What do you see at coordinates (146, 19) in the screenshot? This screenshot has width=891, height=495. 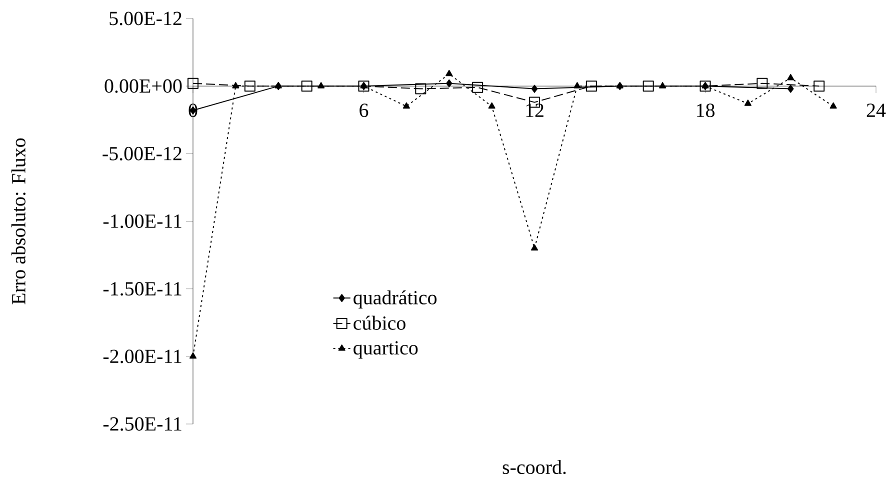 I see `y-tick-label: 5.00E-12` at bounding box center [146, 19].